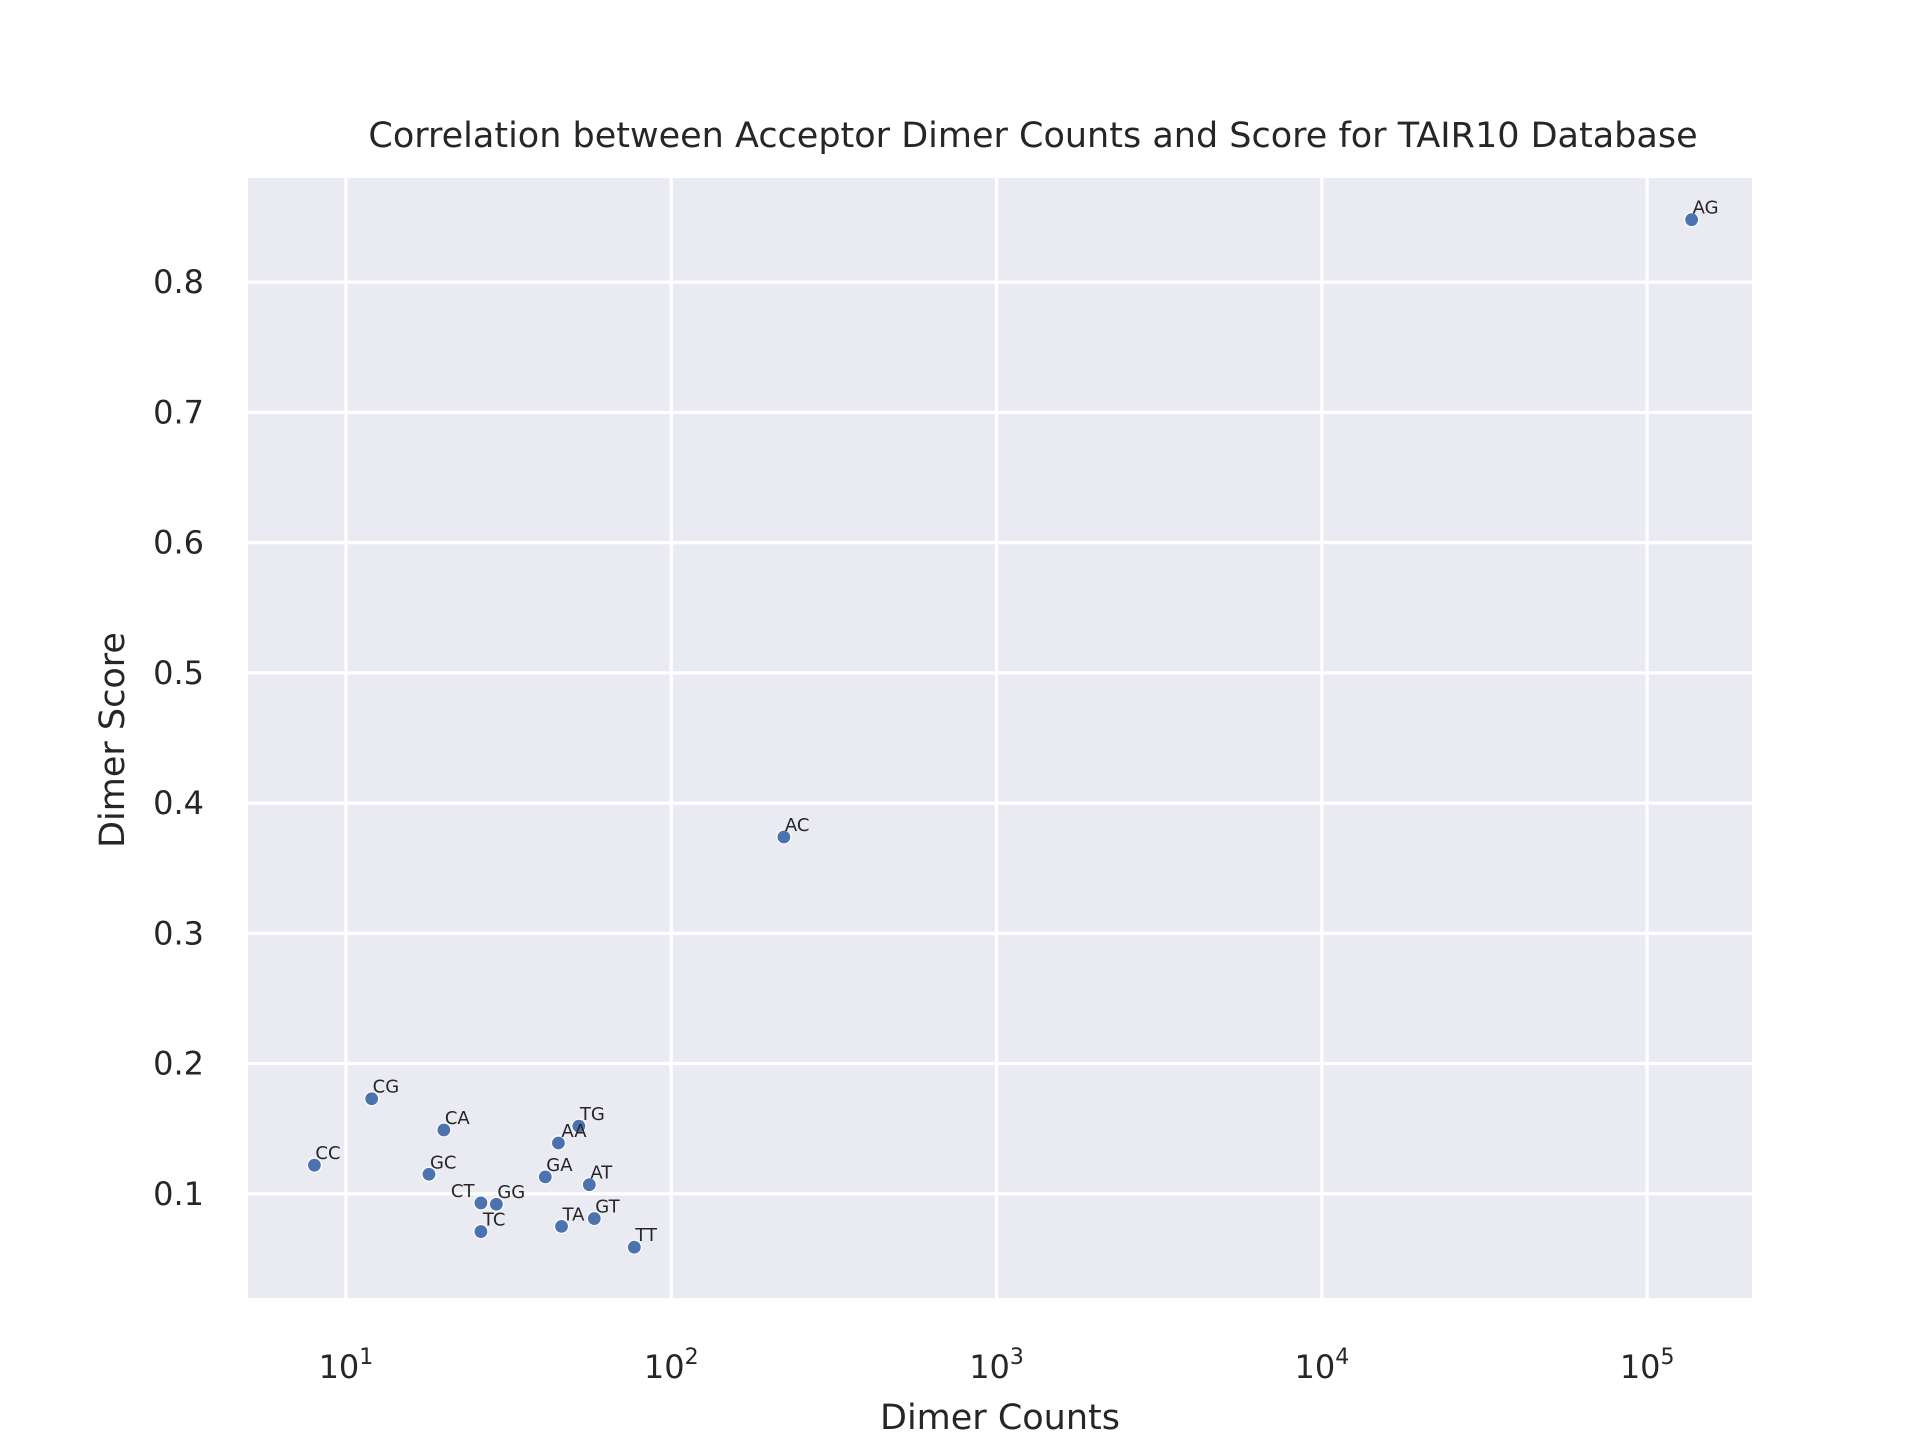  What do you see at coordinates (458, 1118) in the screenshot?
I see `point-label: CA` at bounding box center [458, 1118].